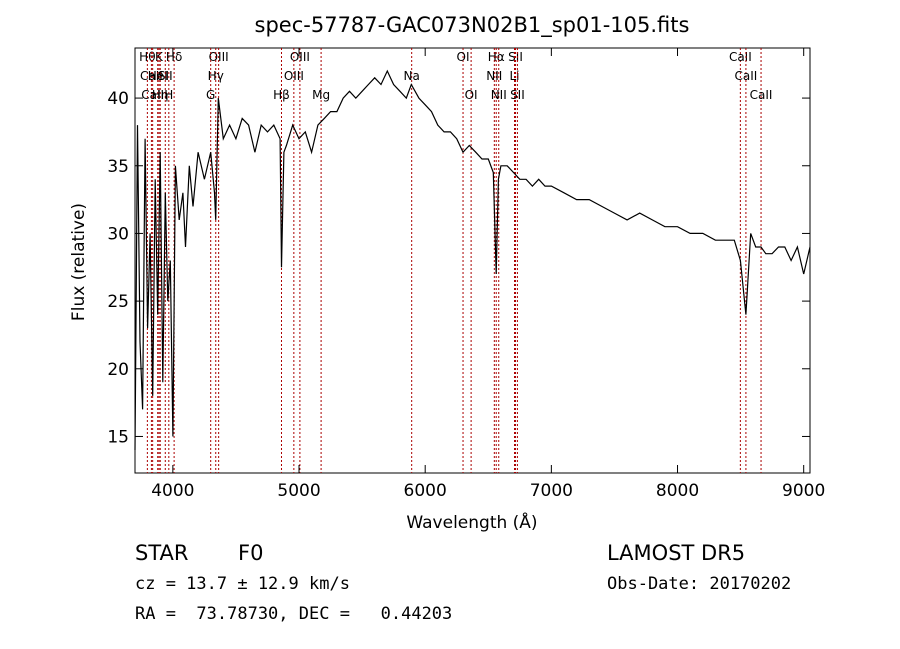 The height and width of the screenshot is (649, 900). Describe the element at coordinates (471, 522) in the screenshot. I see `x-axis-label: Wavelength (Å)` at that location.